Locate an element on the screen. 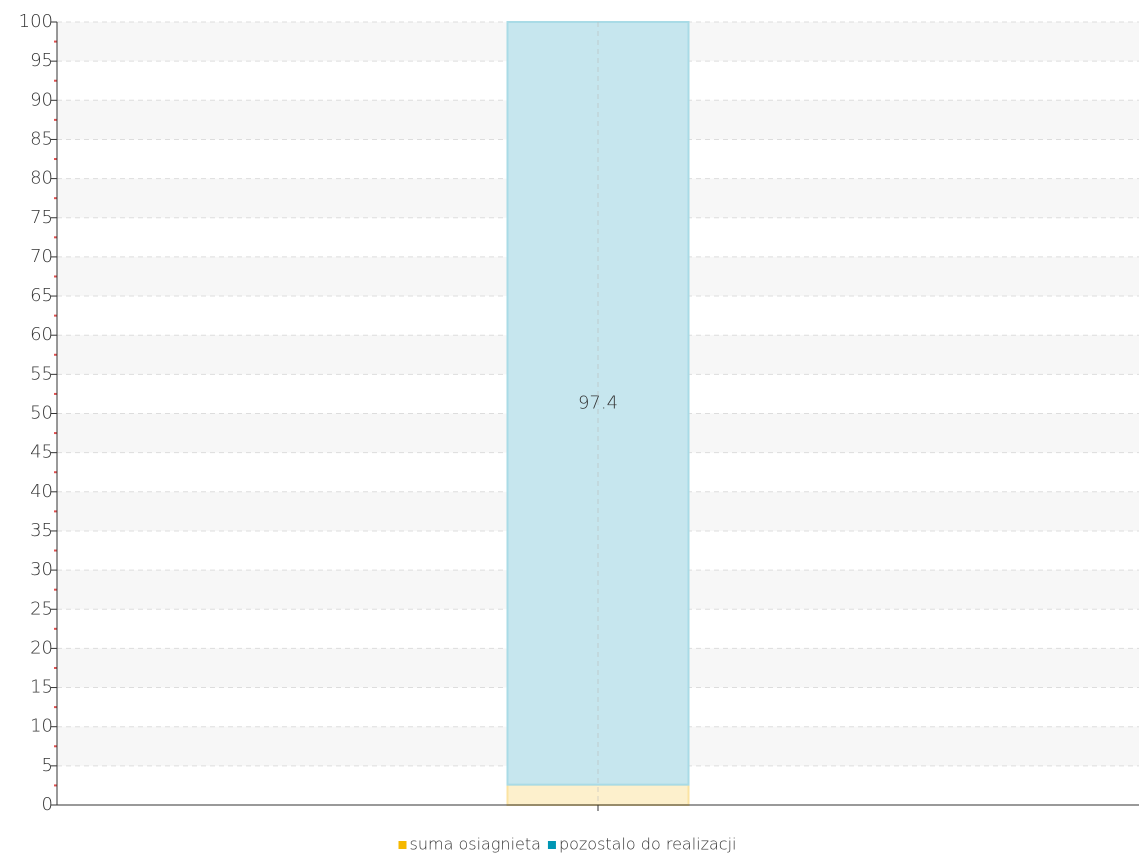 The height and width of the screenshot is (858, 1139). y-tick-label: 30 is located at coordinates (41, 569).